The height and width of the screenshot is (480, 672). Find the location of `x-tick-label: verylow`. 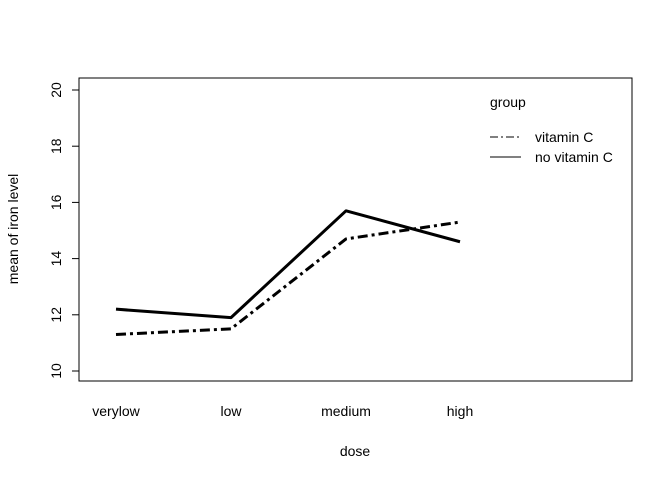

x-tick-label: verylow is located at coordinates (116, 411).